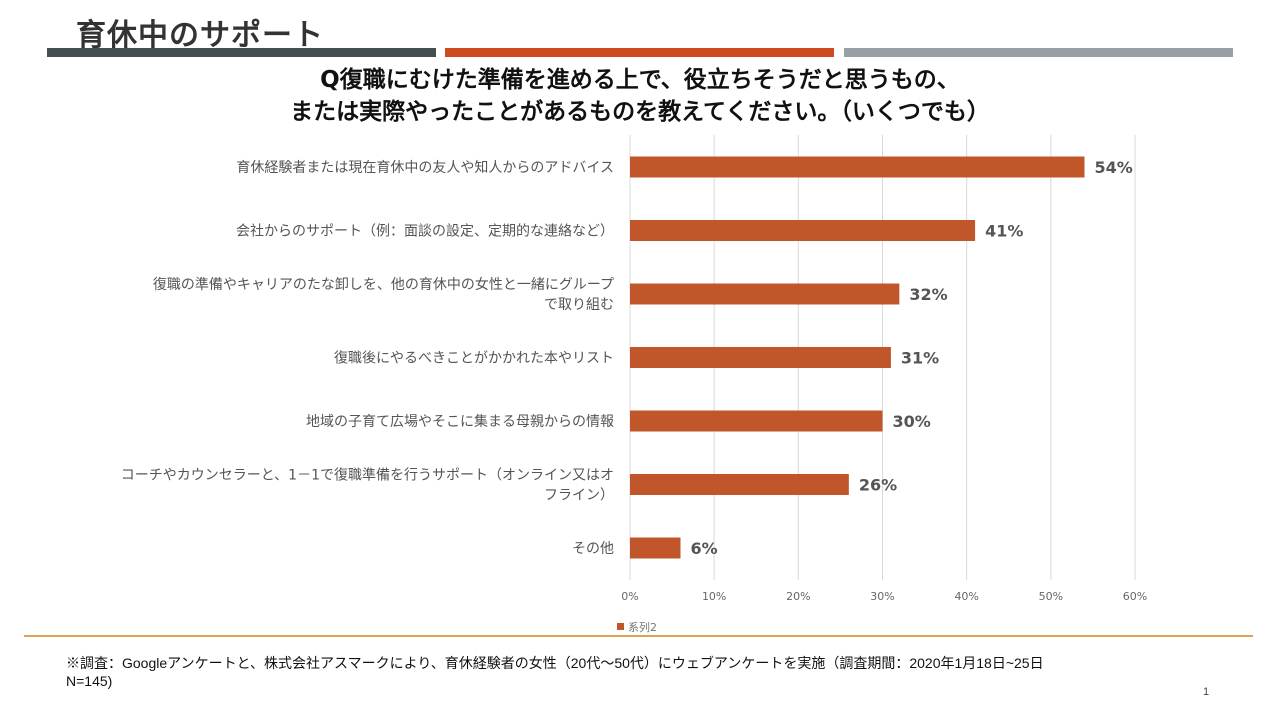 The image size is (1280, 720). I want to click on x-tick-label: 50%, so click(1051, 596).